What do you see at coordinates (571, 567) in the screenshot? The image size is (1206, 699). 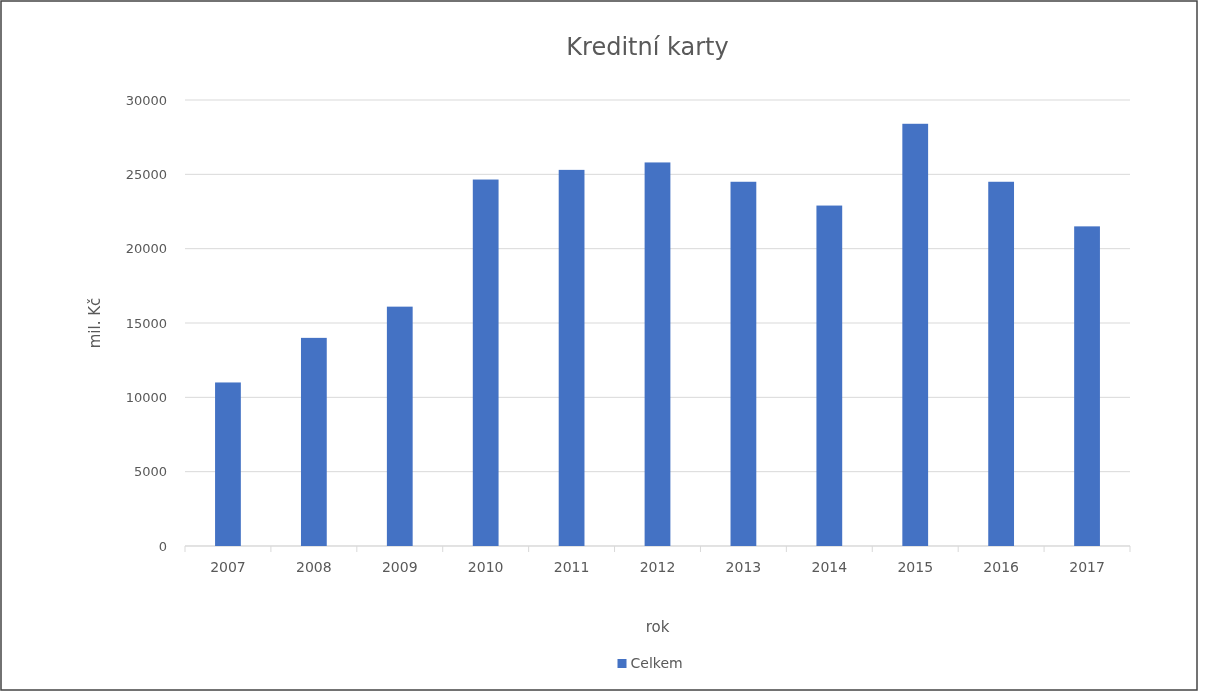 I see `x-tick-label: 2011` at bounding box center [571, 567].